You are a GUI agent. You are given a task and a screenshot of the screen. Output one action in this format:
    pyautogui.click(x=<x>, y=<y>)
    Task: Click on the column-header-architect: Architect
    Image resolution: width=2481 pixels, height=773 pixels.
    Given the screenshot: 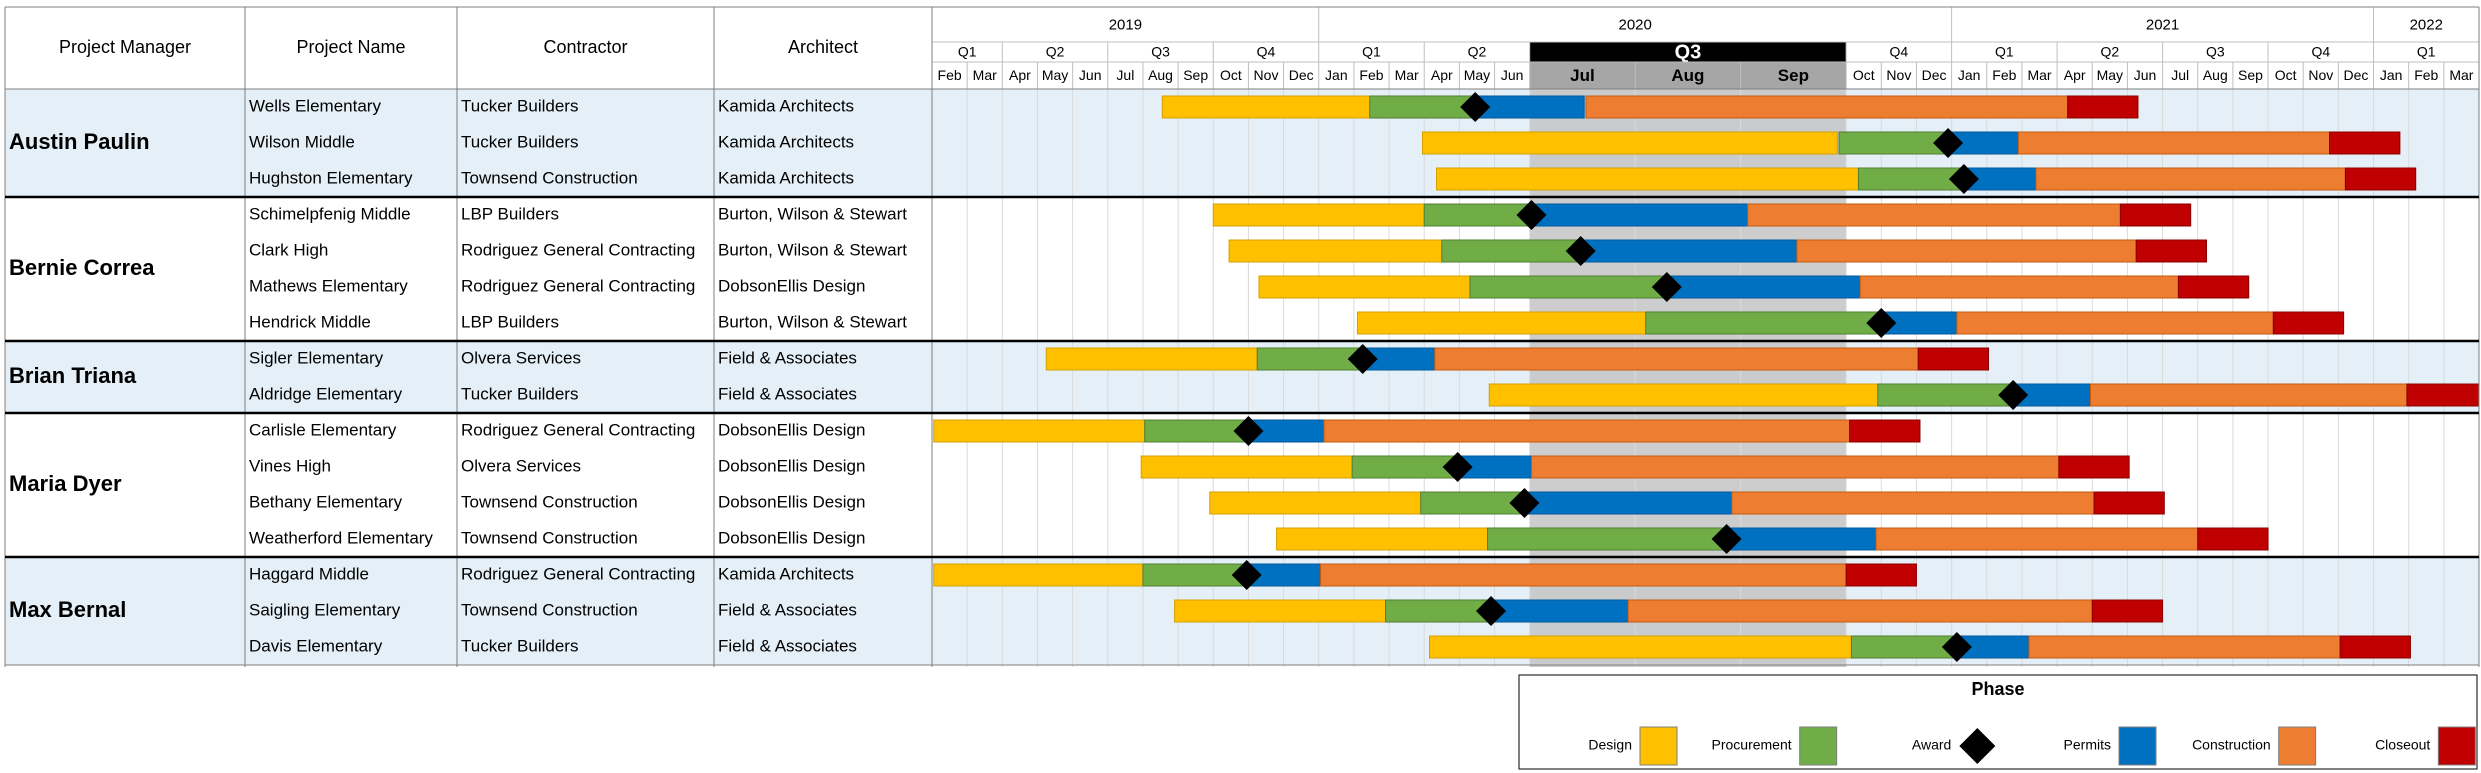 What is the action you would take?
    pyautogui.click(x=823, y=47)
    